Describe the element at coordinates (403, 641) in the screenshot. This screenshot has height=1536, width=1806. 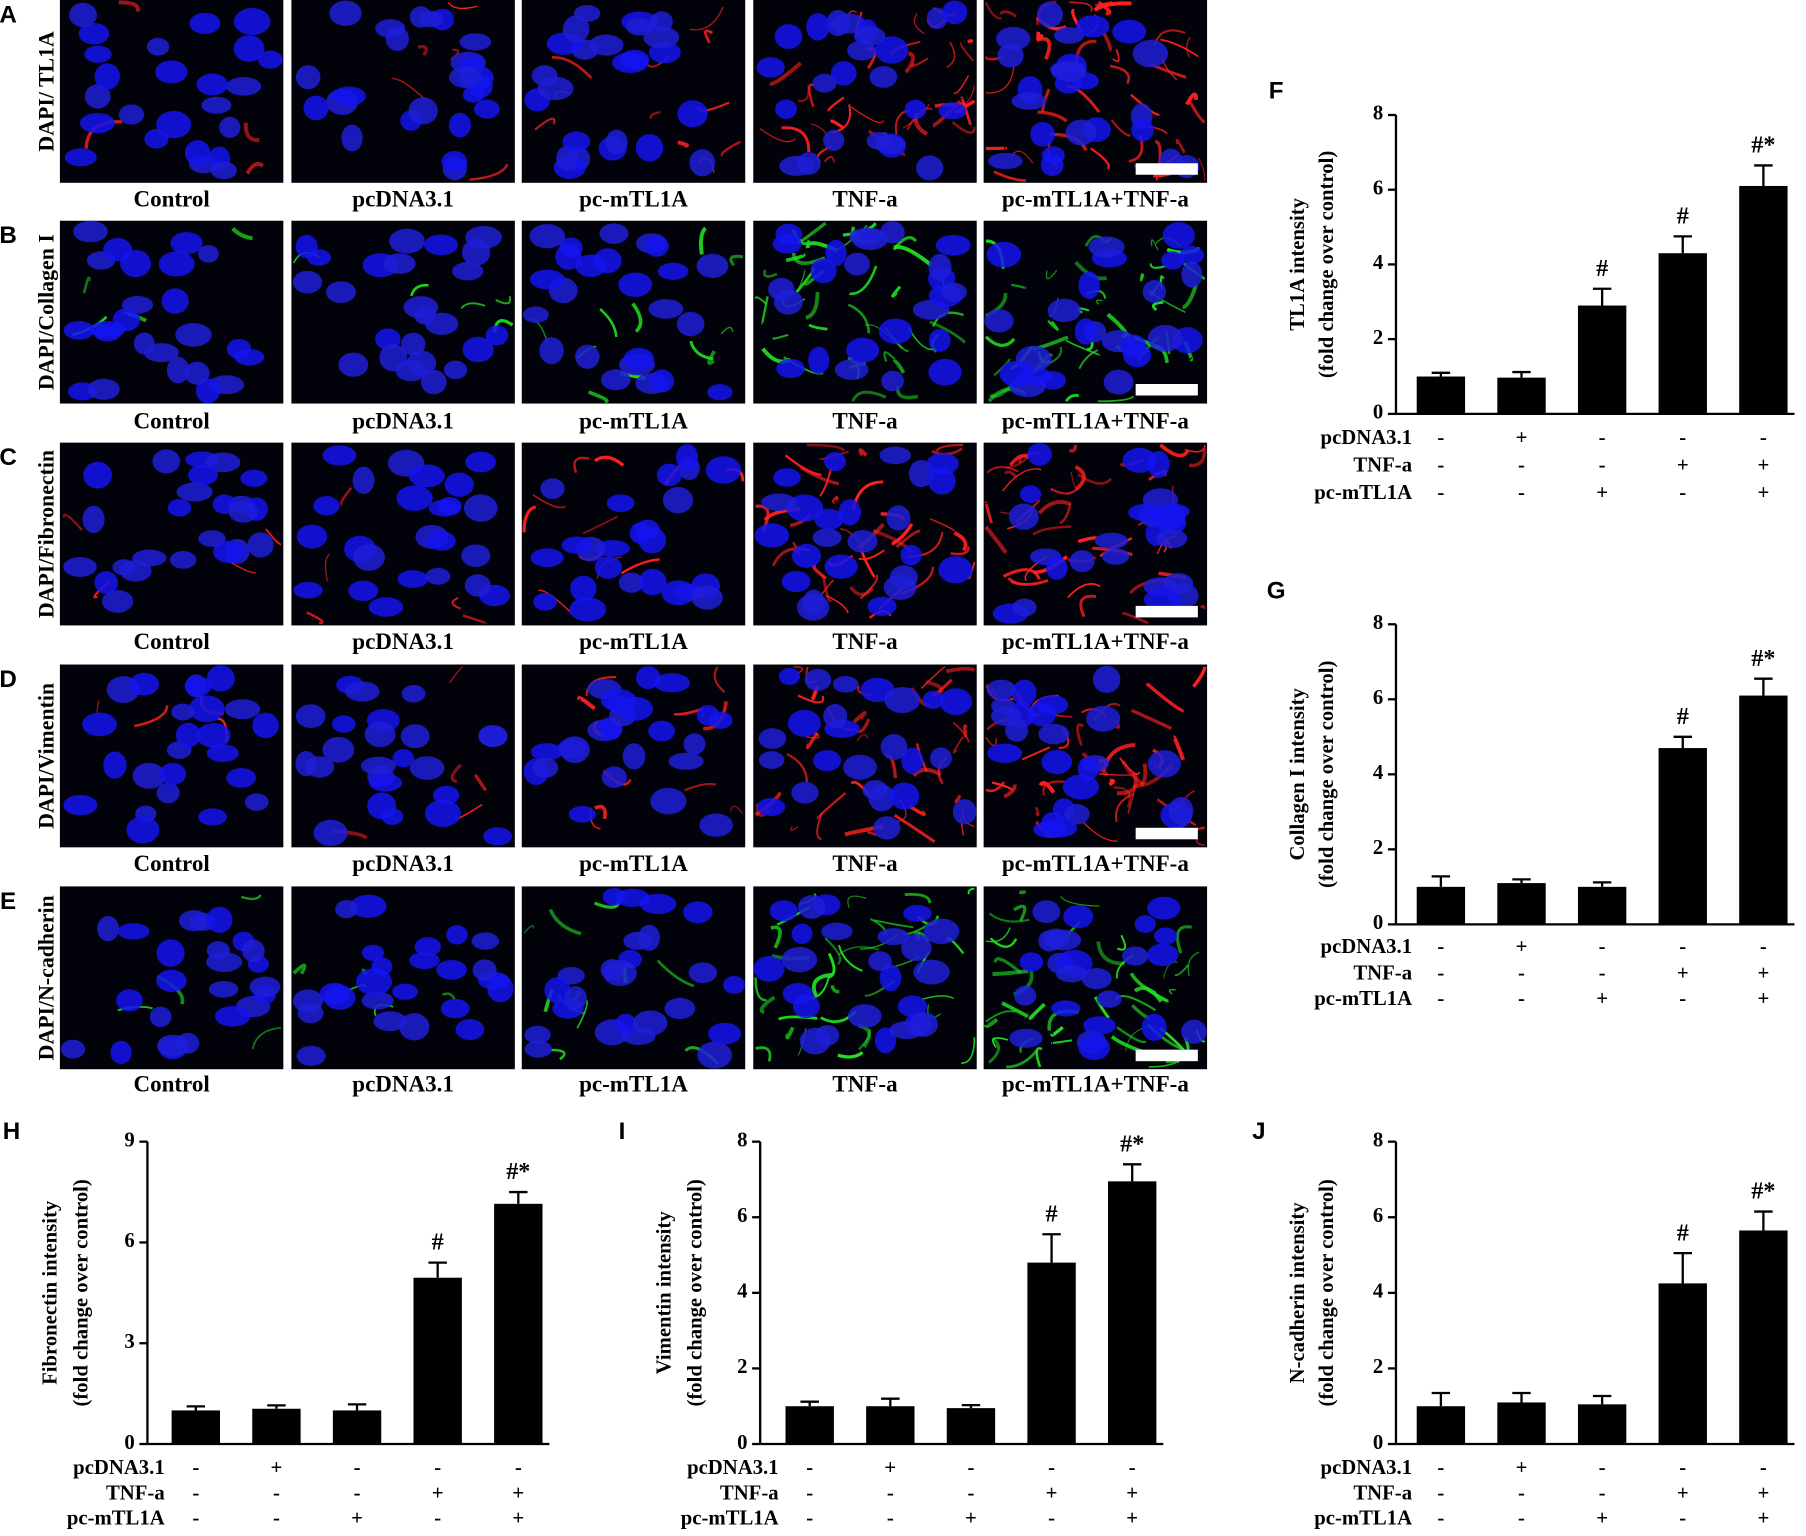
I see `column-label: pcDNA3.1` at that location.